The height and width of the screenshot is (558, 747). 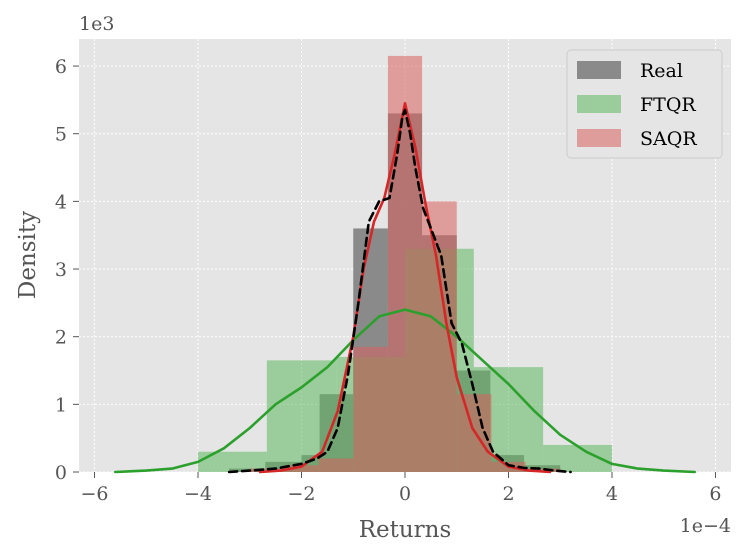 What do you see at coordinates (198, 494) in the screenshot?
I see `x-tick-label: −4` at bounding box center [198, 494].